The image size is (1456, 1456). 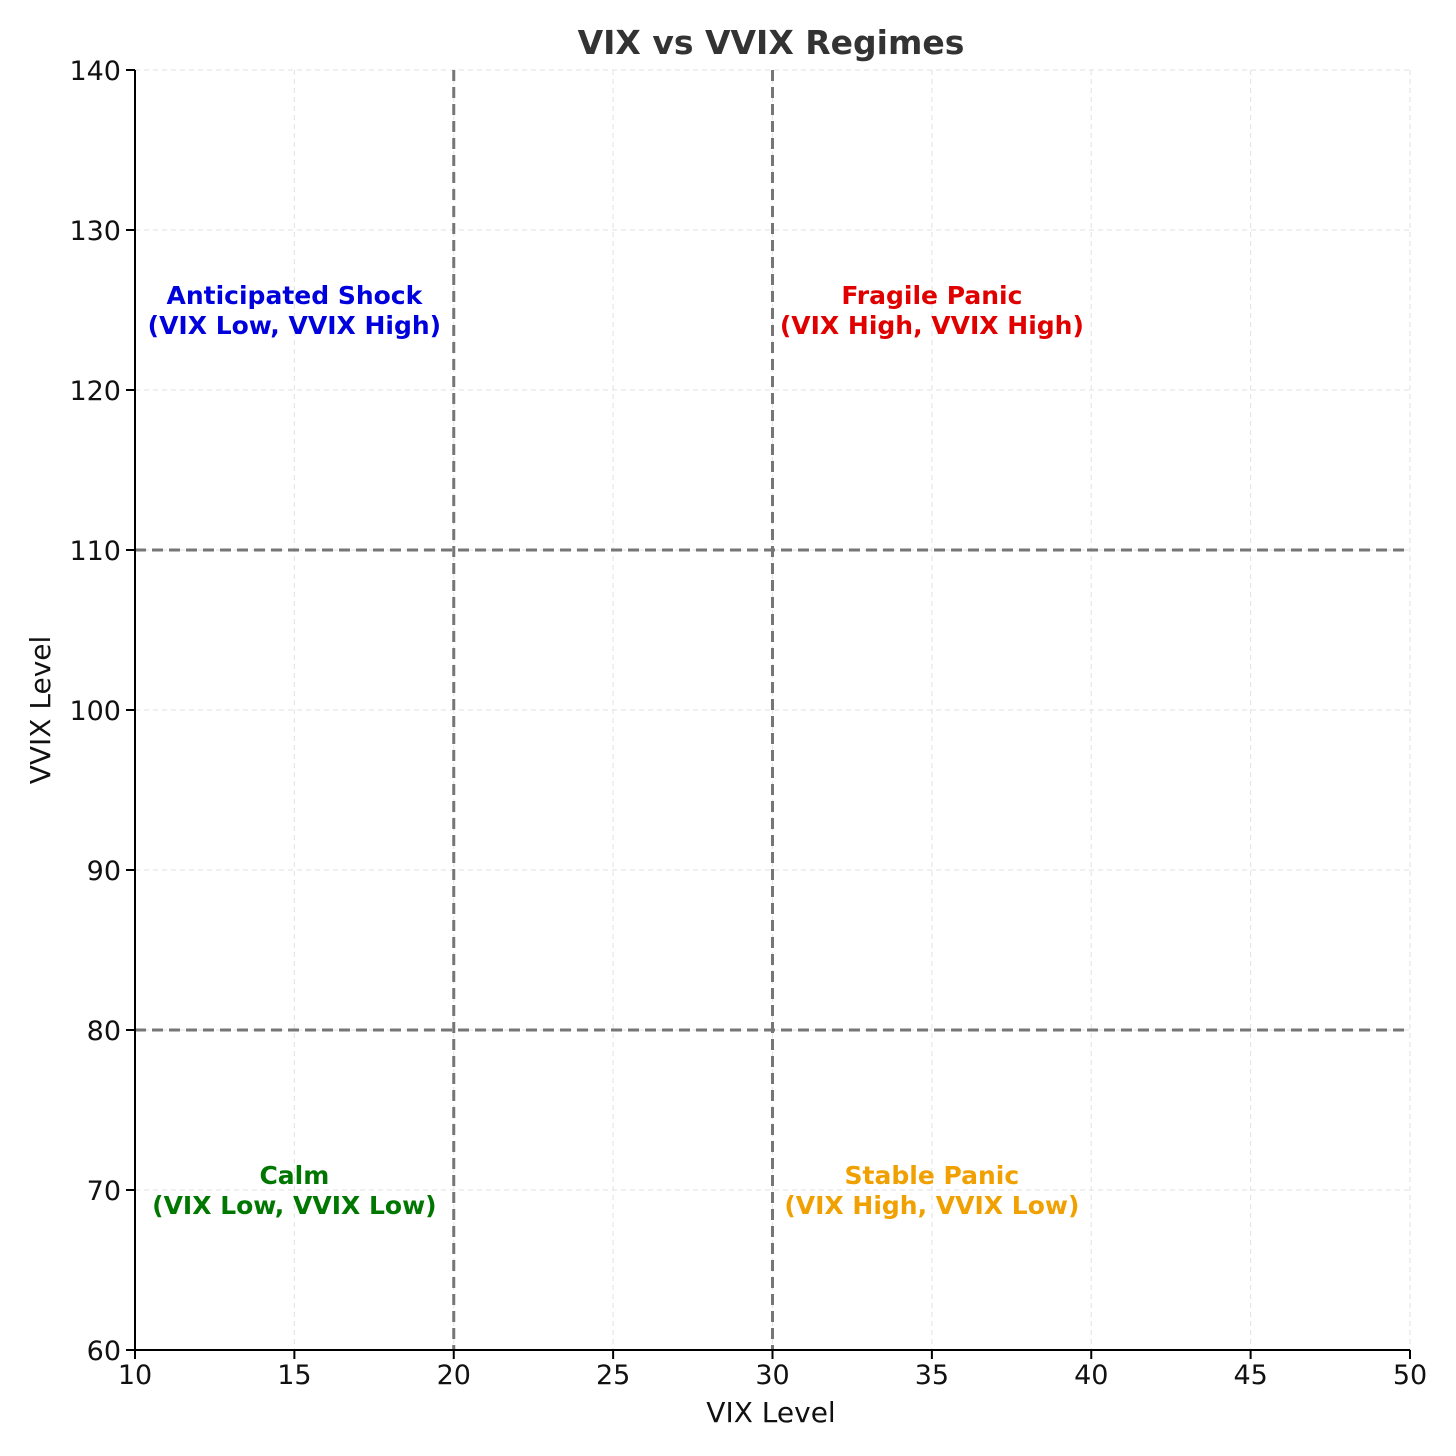 What do you see at coordinates (294, 1175) in the screenshot?
I see `region-name: Calm` at bounding box center [294, 1175].